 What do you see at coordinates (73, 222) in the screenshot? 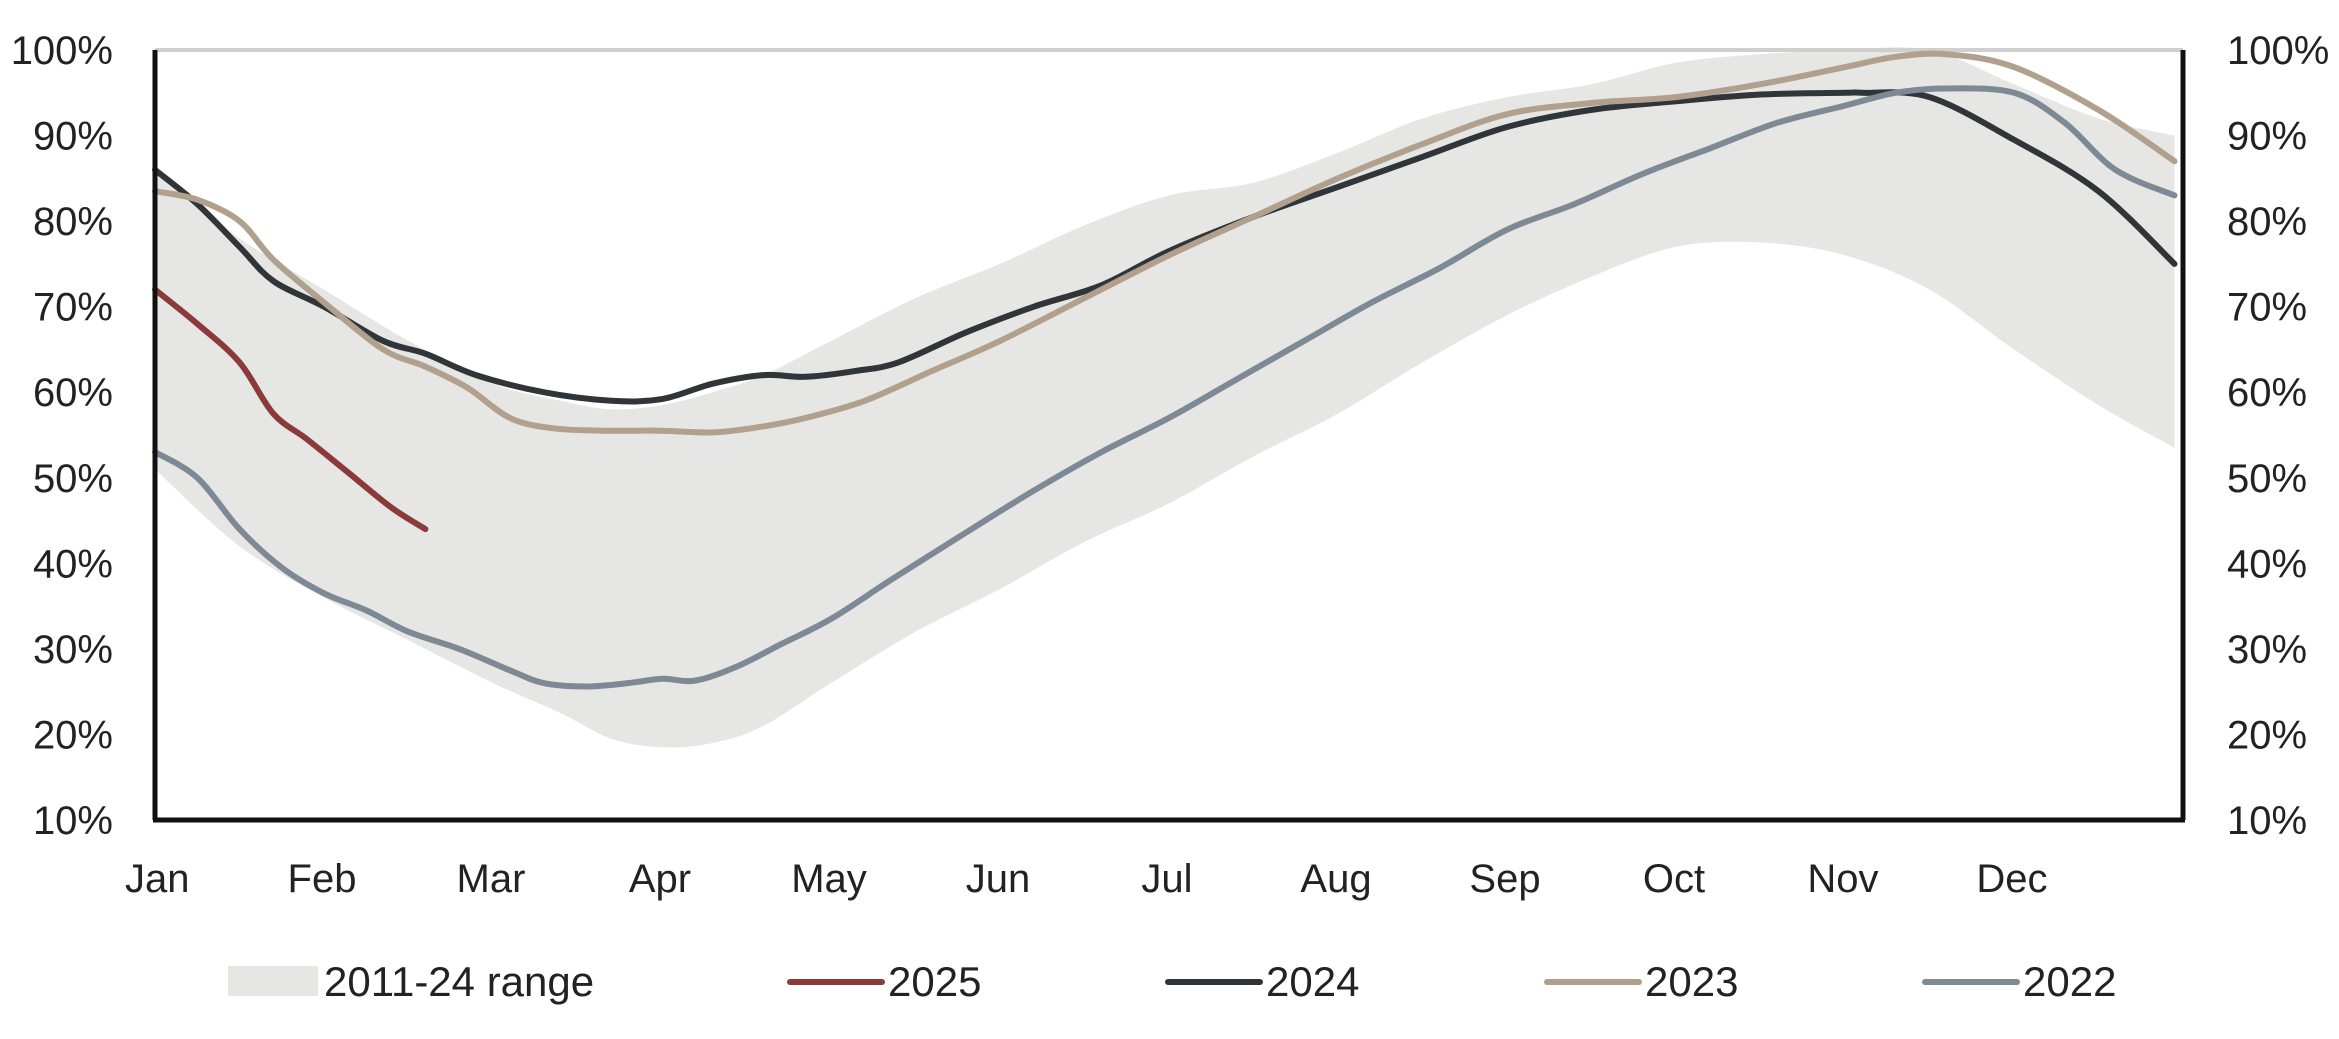
I see `y-tick-label-left: 80%` at bounding box center [73, 222].